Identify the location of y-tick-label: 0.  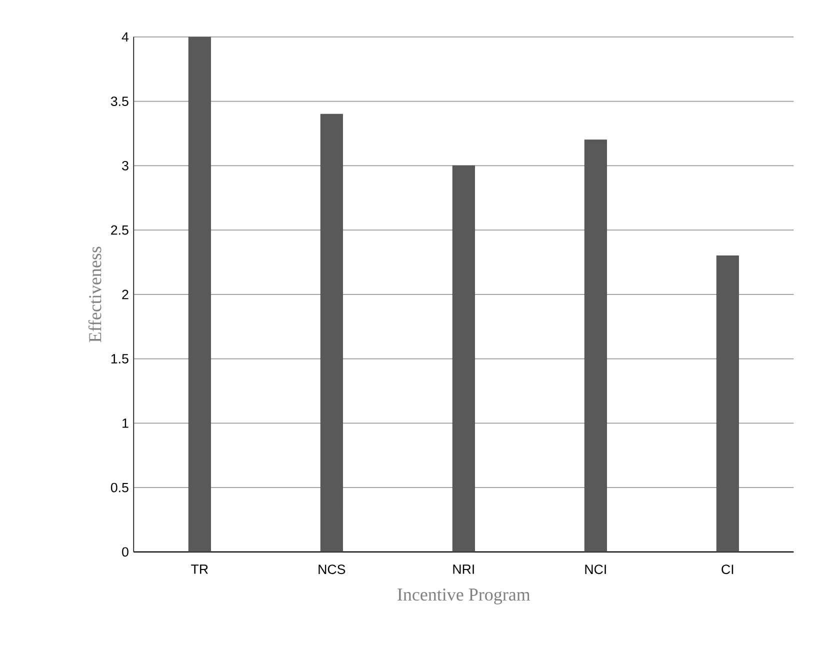
(125, 552).